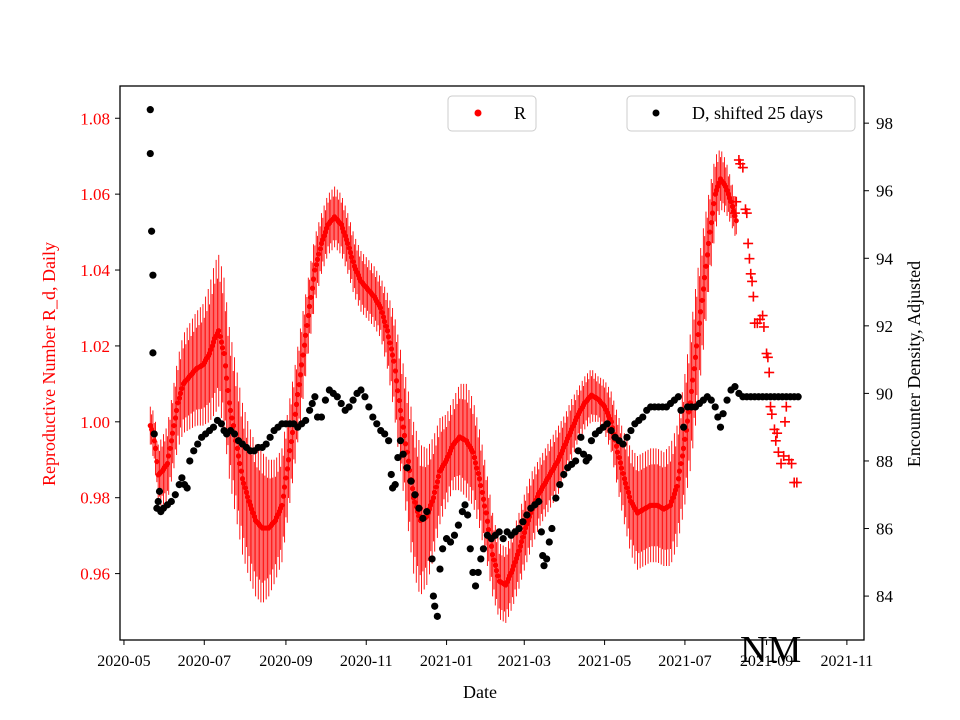  What do you see at coordinates (885, 596) in the screenshot?
I see `y-right-tick-label: 84` at bounding box center [885, 596].